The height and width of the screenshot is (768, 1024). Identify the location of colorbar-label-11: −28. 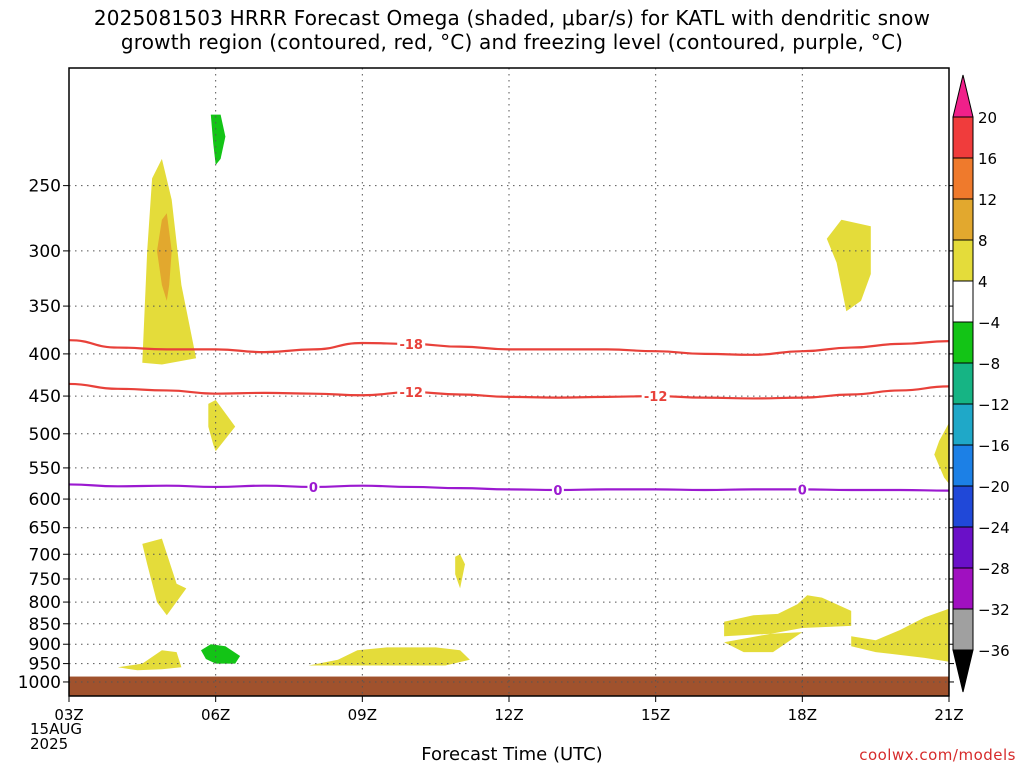
(994, 569).